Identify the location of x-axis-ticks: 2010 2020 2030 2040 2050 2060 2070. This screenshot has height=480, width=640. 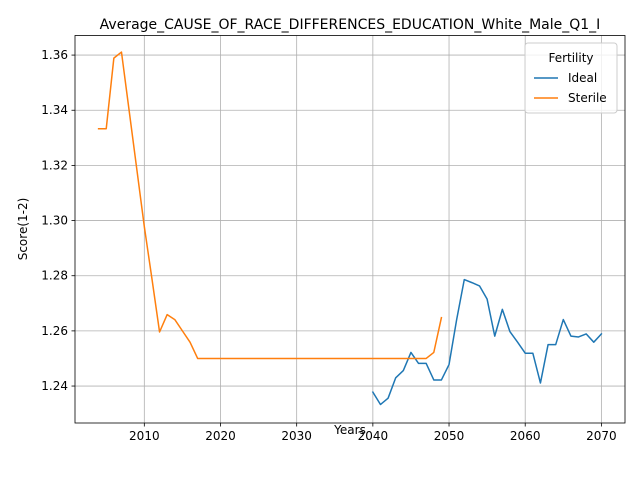
(373, 433).